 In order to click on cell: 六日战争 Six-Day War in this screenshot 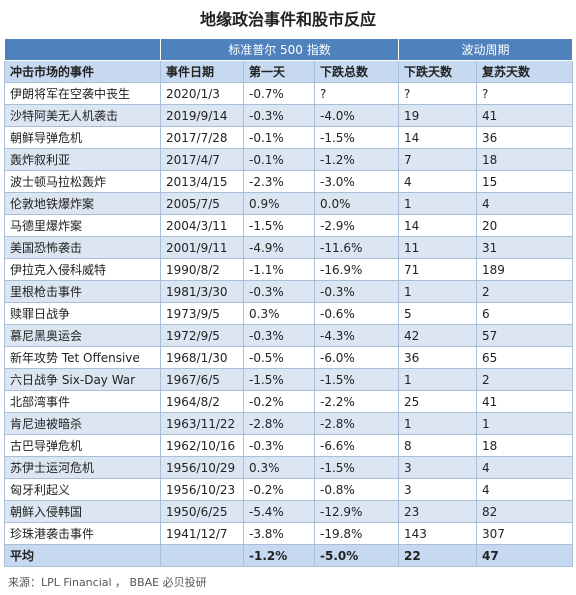, I will do `click(82, 379)`.